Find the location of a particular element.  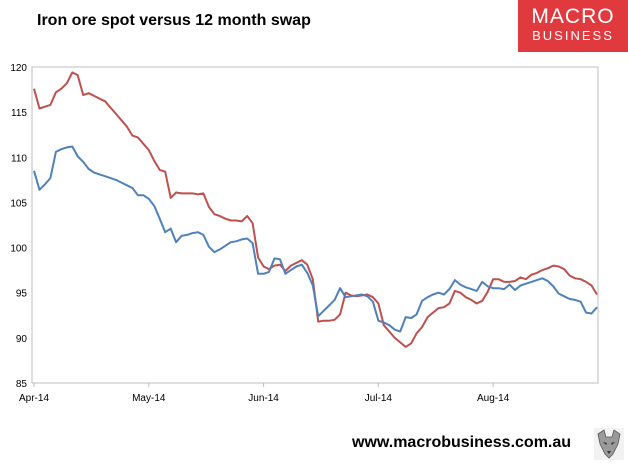

site-url: www.macrobusiness.com.au is located at coordinates (462, 442).